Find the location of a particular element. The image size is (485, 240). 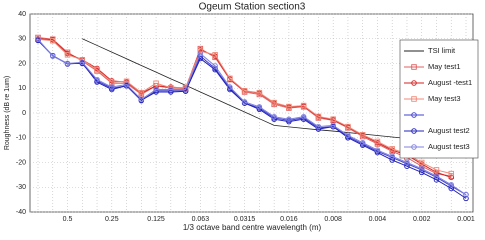

legend-label: TSI limit is located at coordinates (442, 50).